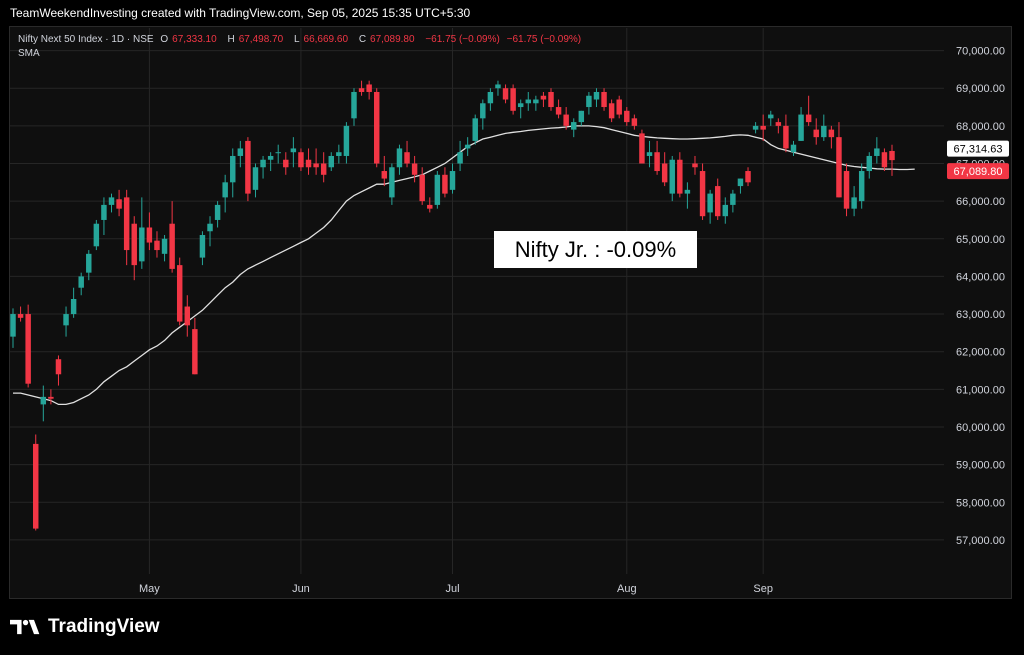 The image size is (1024, 655). What do you see at coordinates (462, 39) in the screenshot?
I see `change-value: −61.75 (−0.09%)` at bounding box center [462, 39].